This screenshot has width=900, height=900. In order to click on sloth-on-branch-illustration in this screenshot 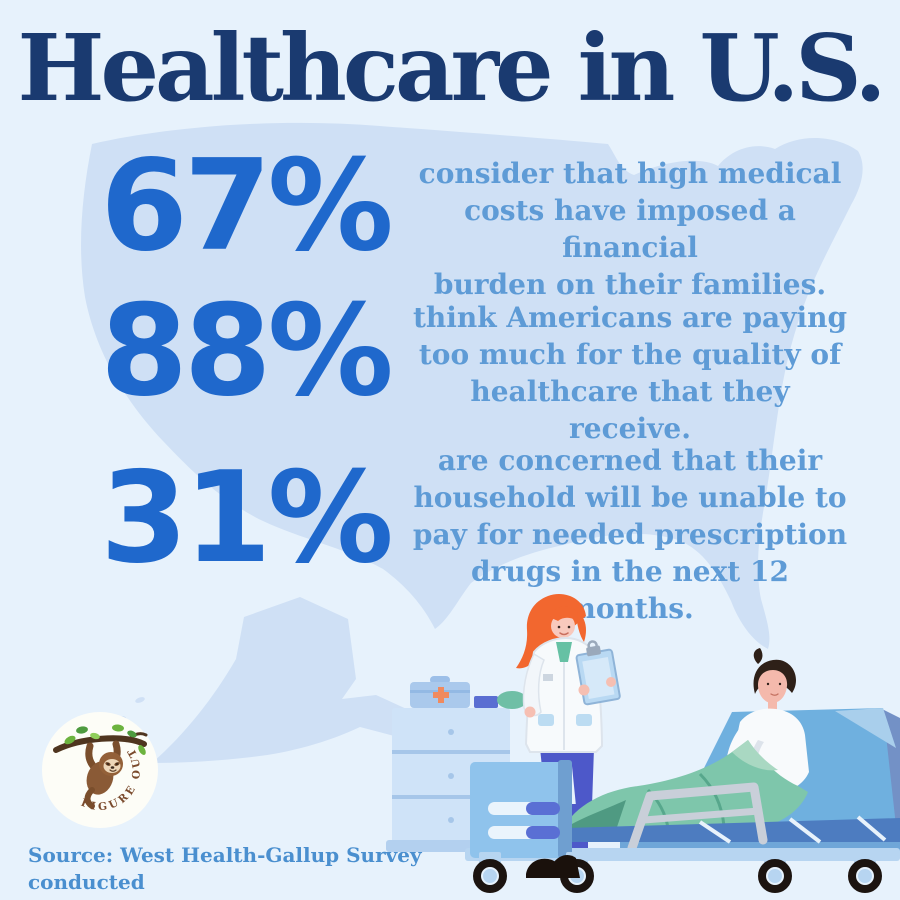, I will do `click(100, 766)`.